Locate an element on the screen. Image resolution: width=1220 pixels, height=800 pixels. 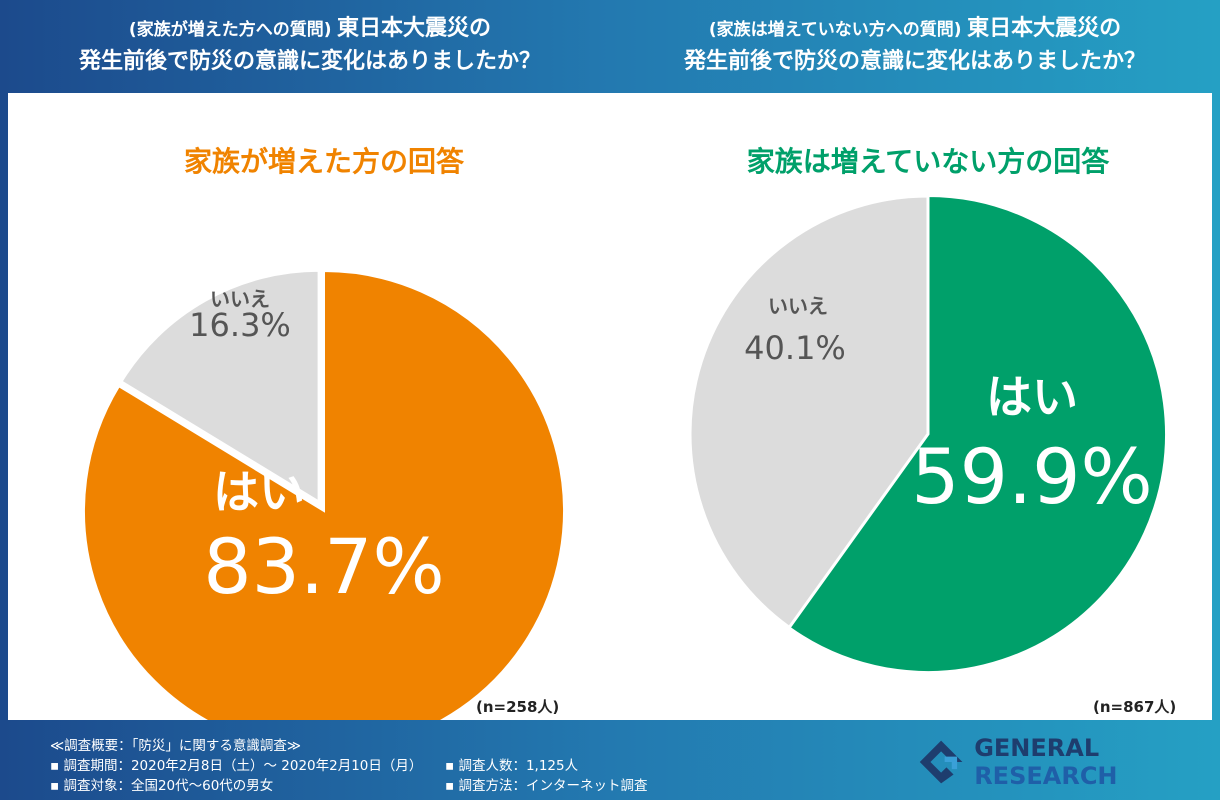
logo-mark-icon is located at coordinates (941, 762).